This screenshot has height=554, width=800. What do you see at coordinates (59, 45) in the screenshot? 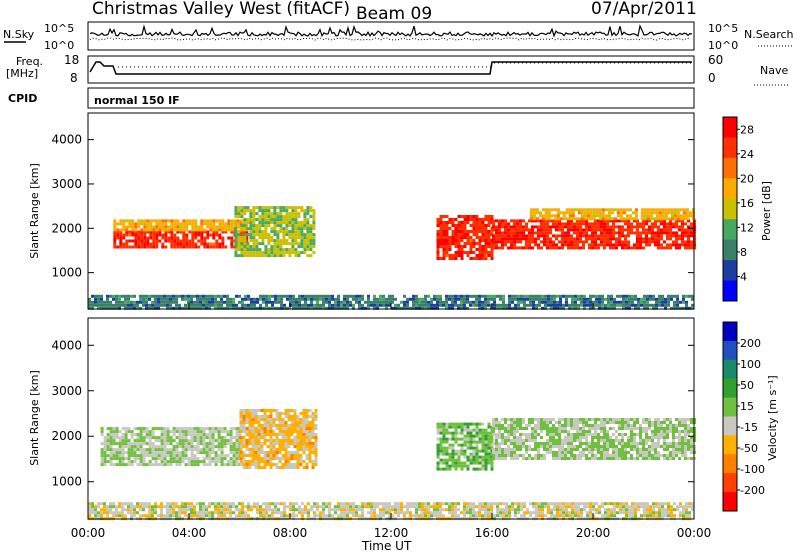
I see `noise-tick-bottom-left: 10^0` at bounding box center [59, 45].